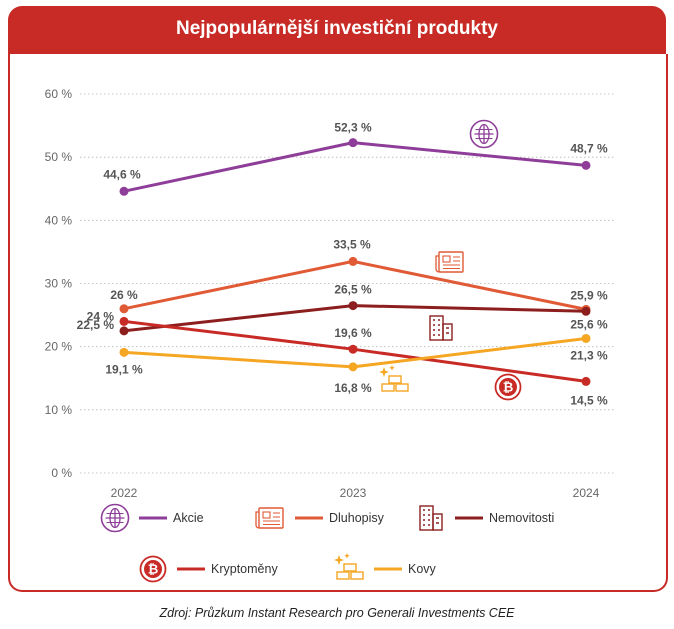 Image resolution: width=674 pixels, height=629 pixels. Describe the element at coordinates (353, 388) in the screenshot. I see `data-label: 16,8 %` at that location.